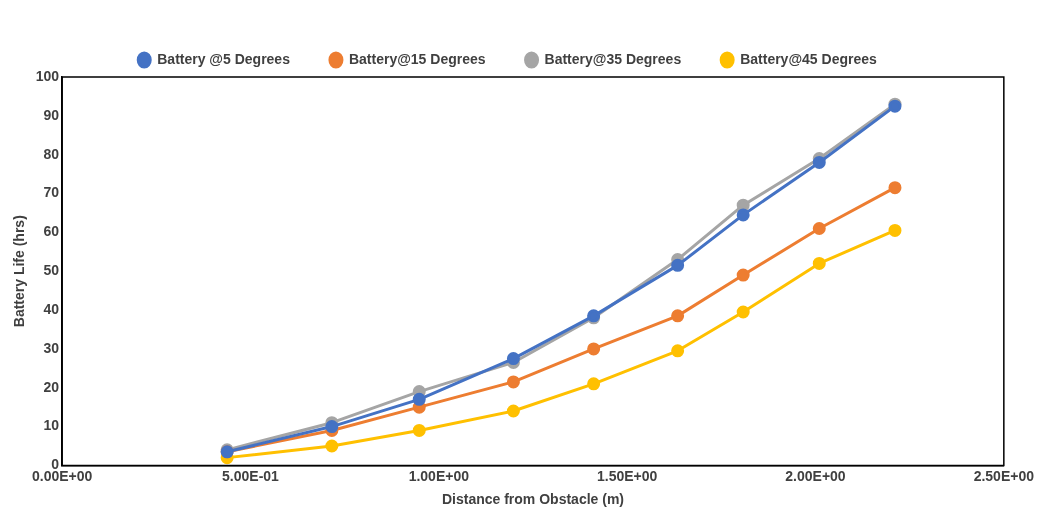 Image resolution: width=1045 pixels, height=521 pixels. I want to click on y-tick-label: 50, so click(51, 270).